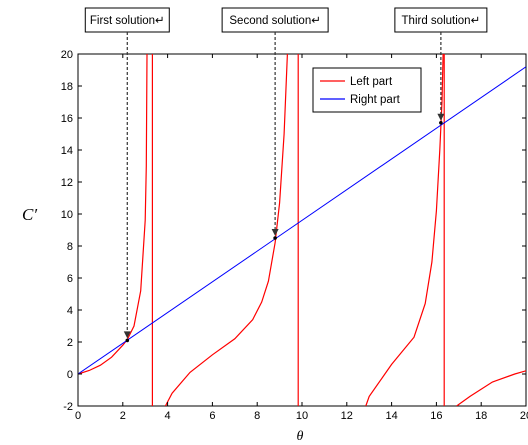 The image size is (528, 445). Describe the element at coordinates (67, 119) in the screenshot. I see `y-tick-label: 16` at that location.